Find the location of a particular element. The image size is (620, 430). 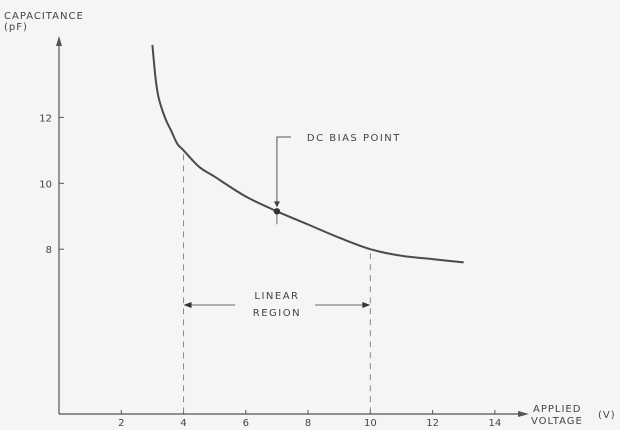

linear-region-right-arrow-icon is located at coordinates (366, 305).